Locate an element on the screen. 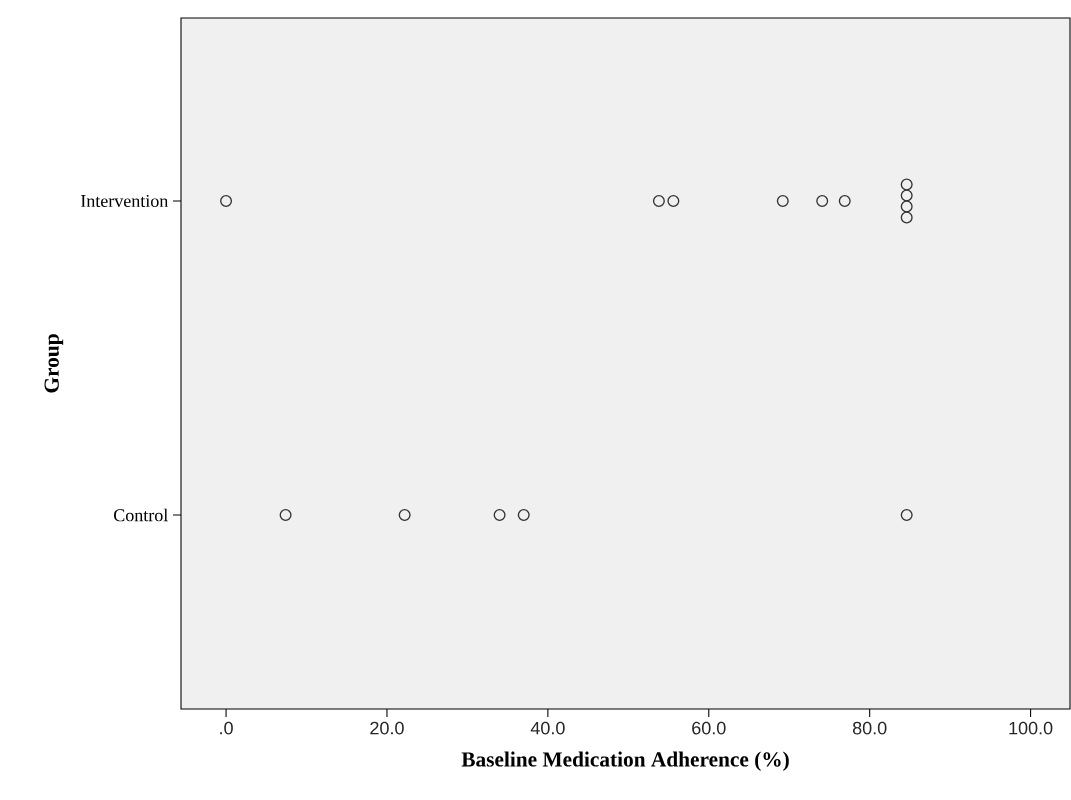 The width and height of the screenshot is (1071, 800). x-tick-label: 60.0 is located at coordinates (709, 728).